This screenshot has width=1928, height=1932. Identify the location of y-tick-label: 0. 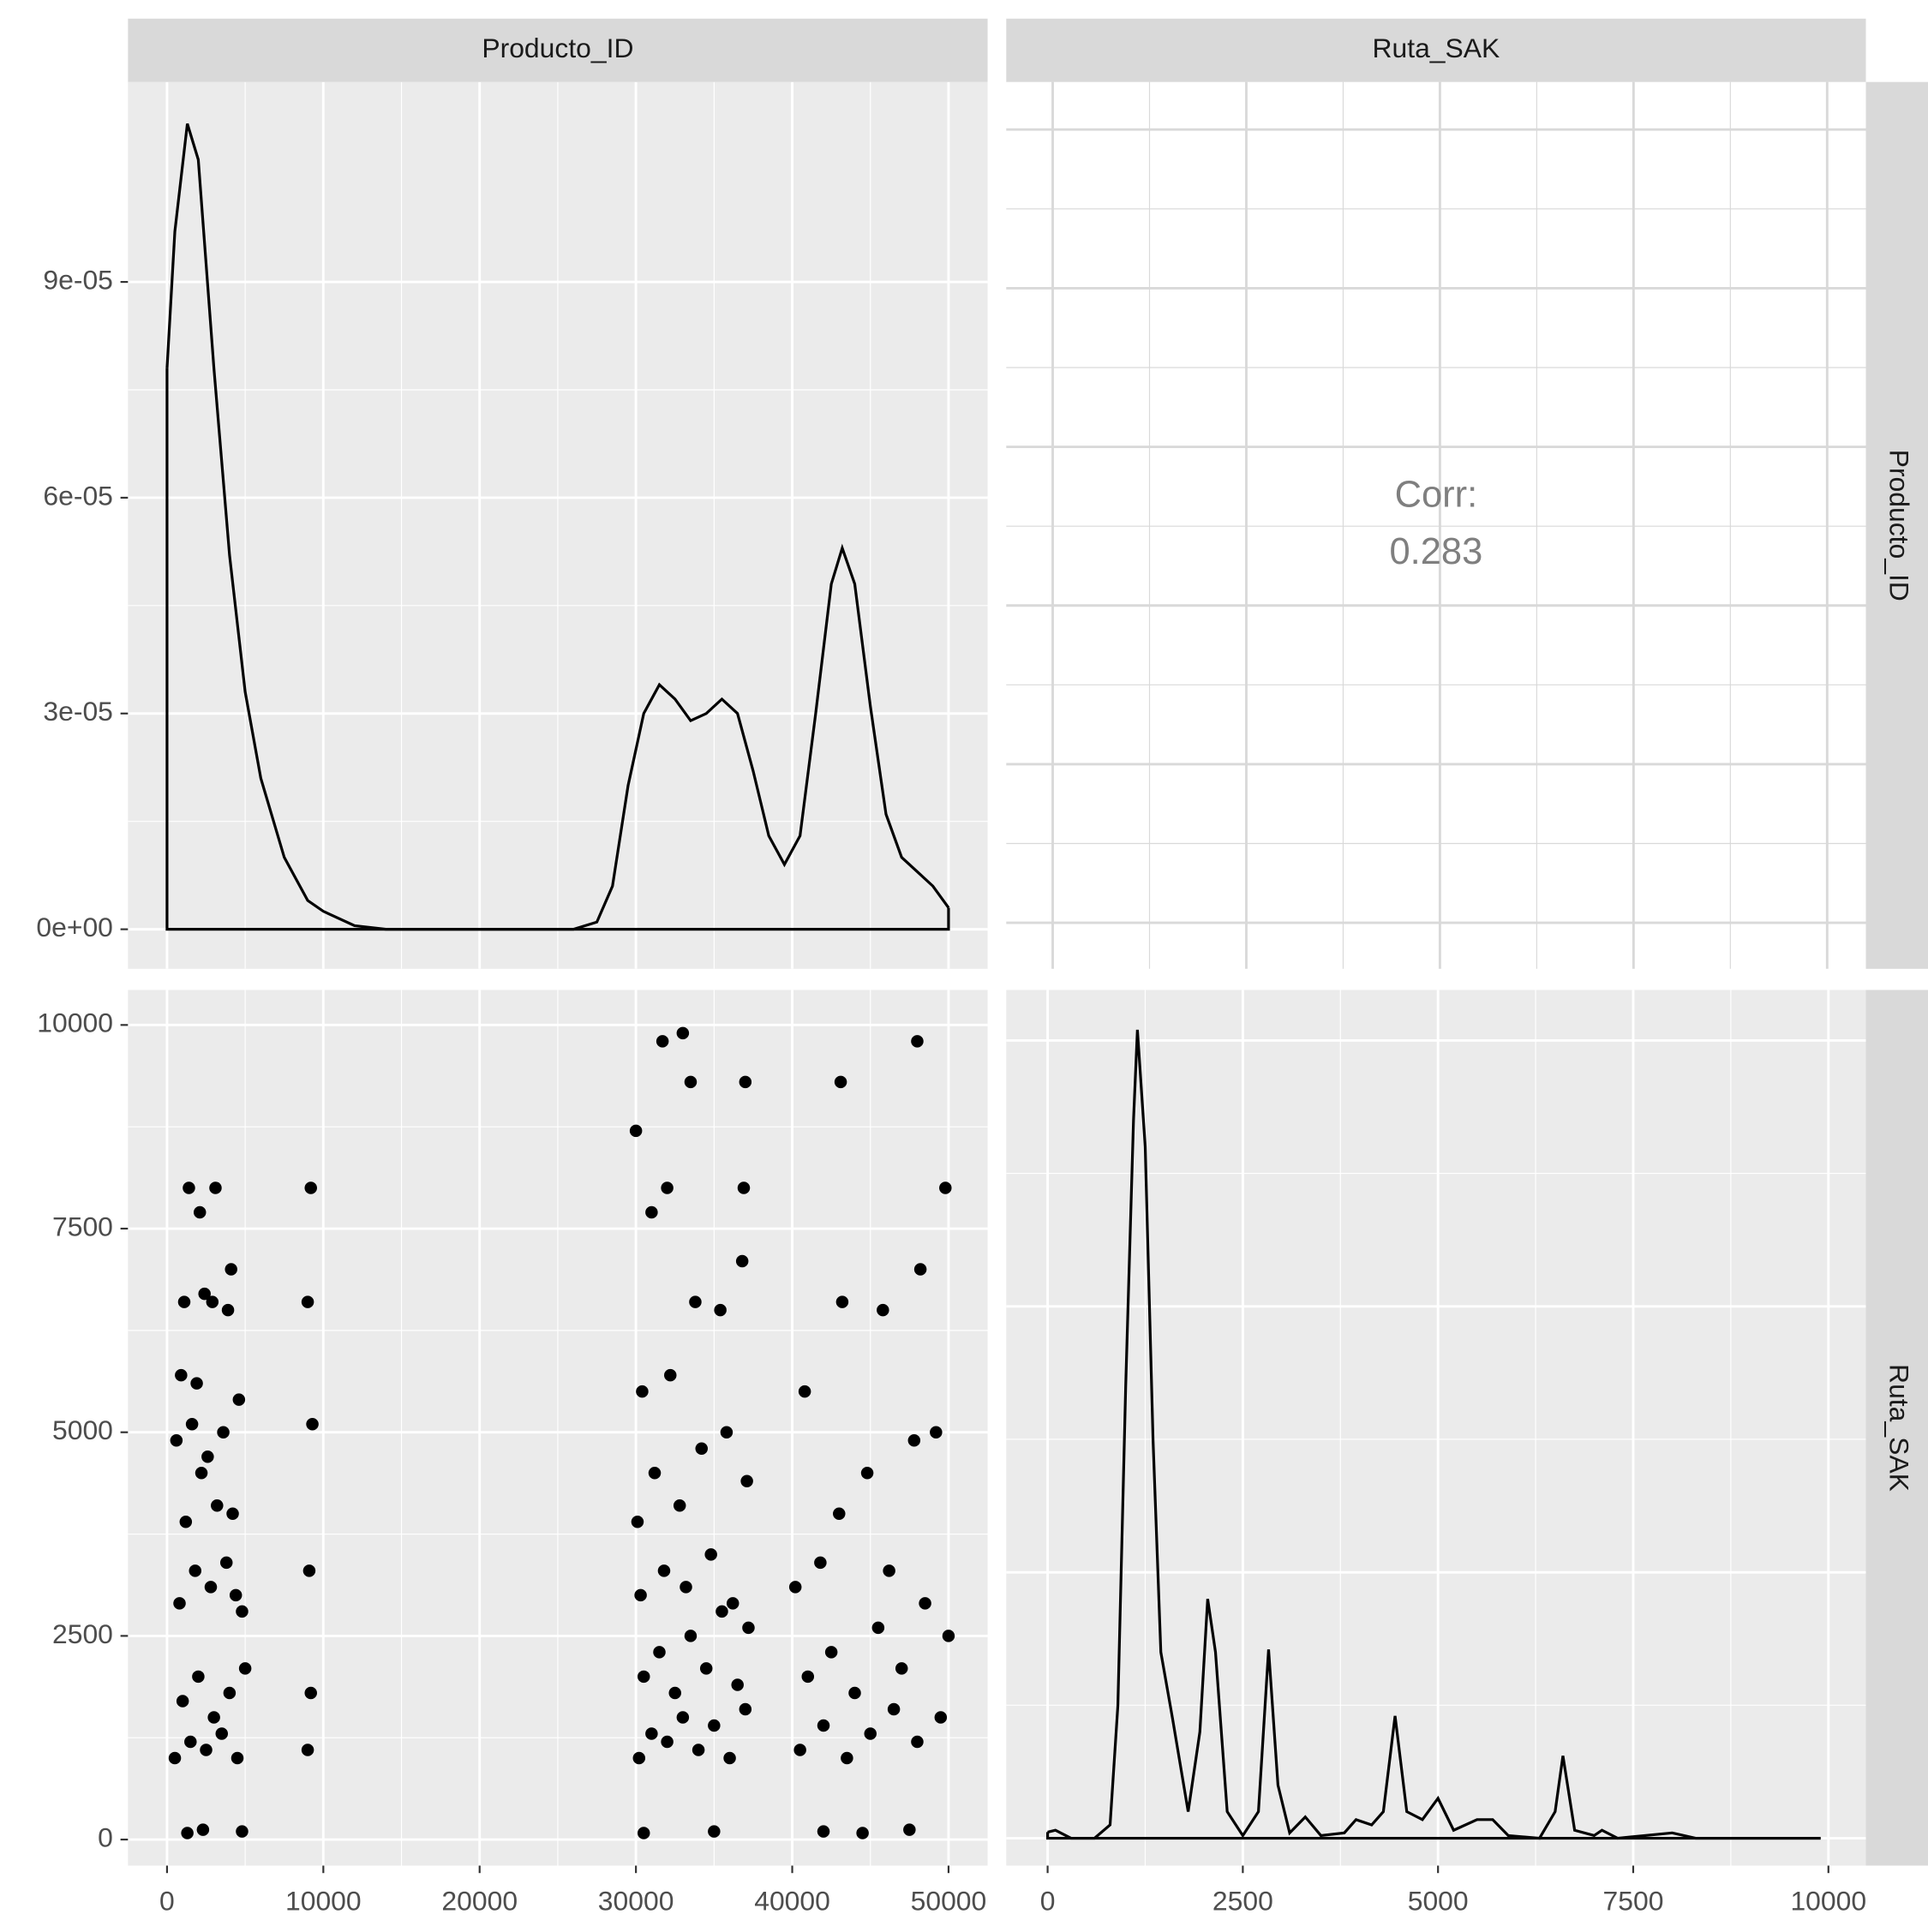
(106, 1837).